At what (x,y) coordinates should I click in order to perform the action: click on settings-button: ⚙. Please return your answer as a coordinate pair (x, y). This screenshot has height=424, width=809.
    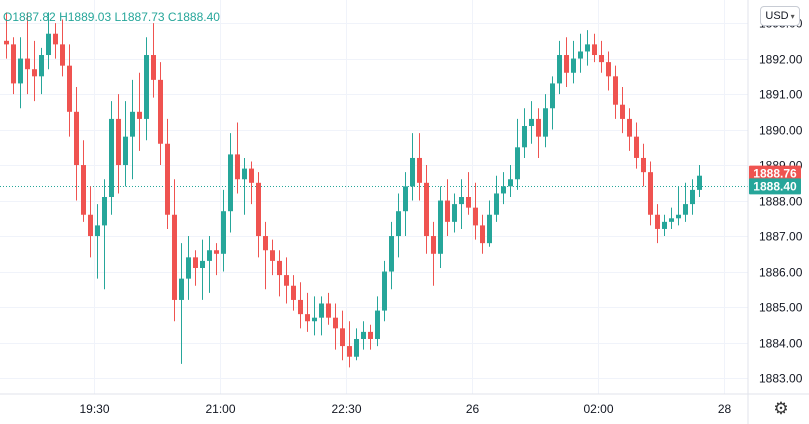
    Looking at the image, I should click on (781, 409).